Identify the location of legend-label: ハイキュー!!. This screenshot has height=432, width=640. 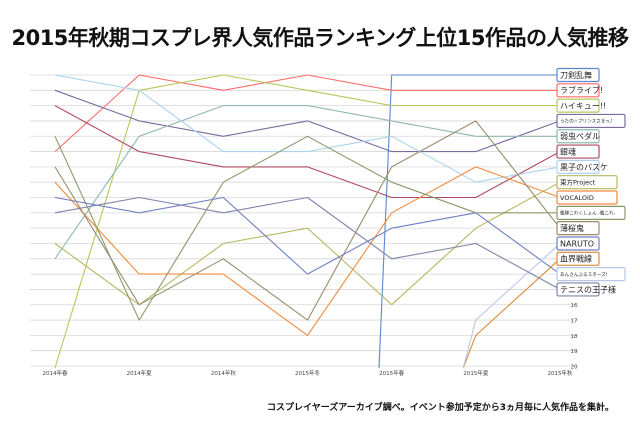
(583, 106).